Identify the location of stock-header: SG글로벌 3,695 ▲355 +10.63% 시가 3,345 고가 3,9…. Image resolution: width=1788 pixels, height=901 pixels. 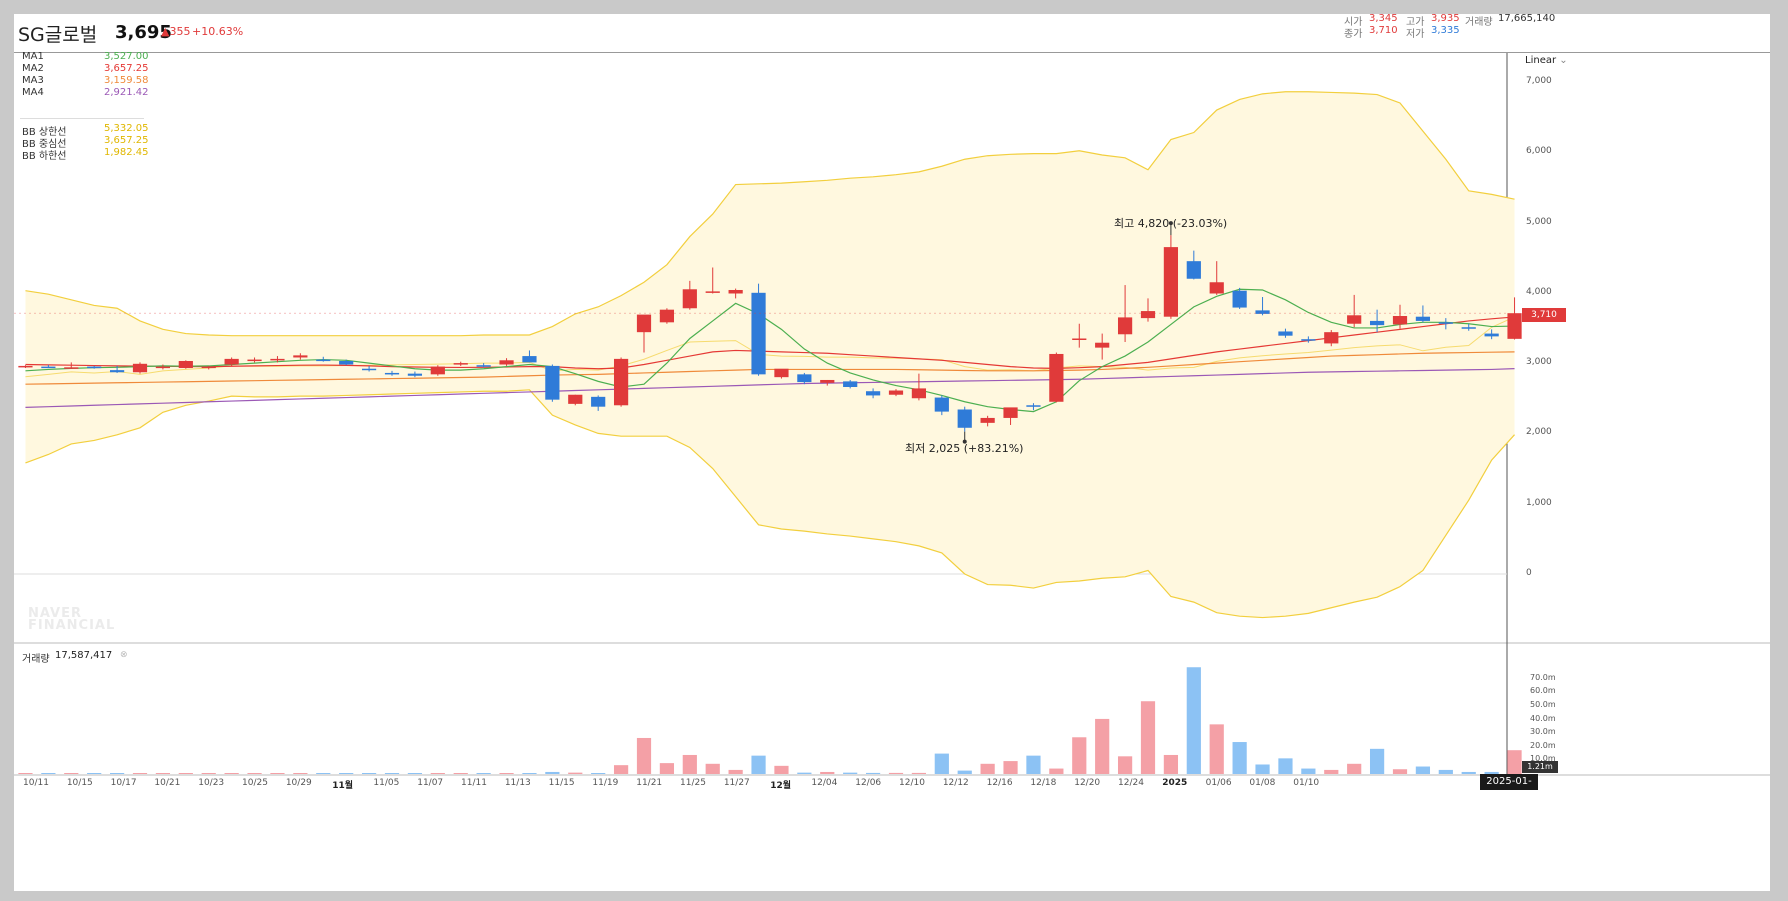
(892, 33).